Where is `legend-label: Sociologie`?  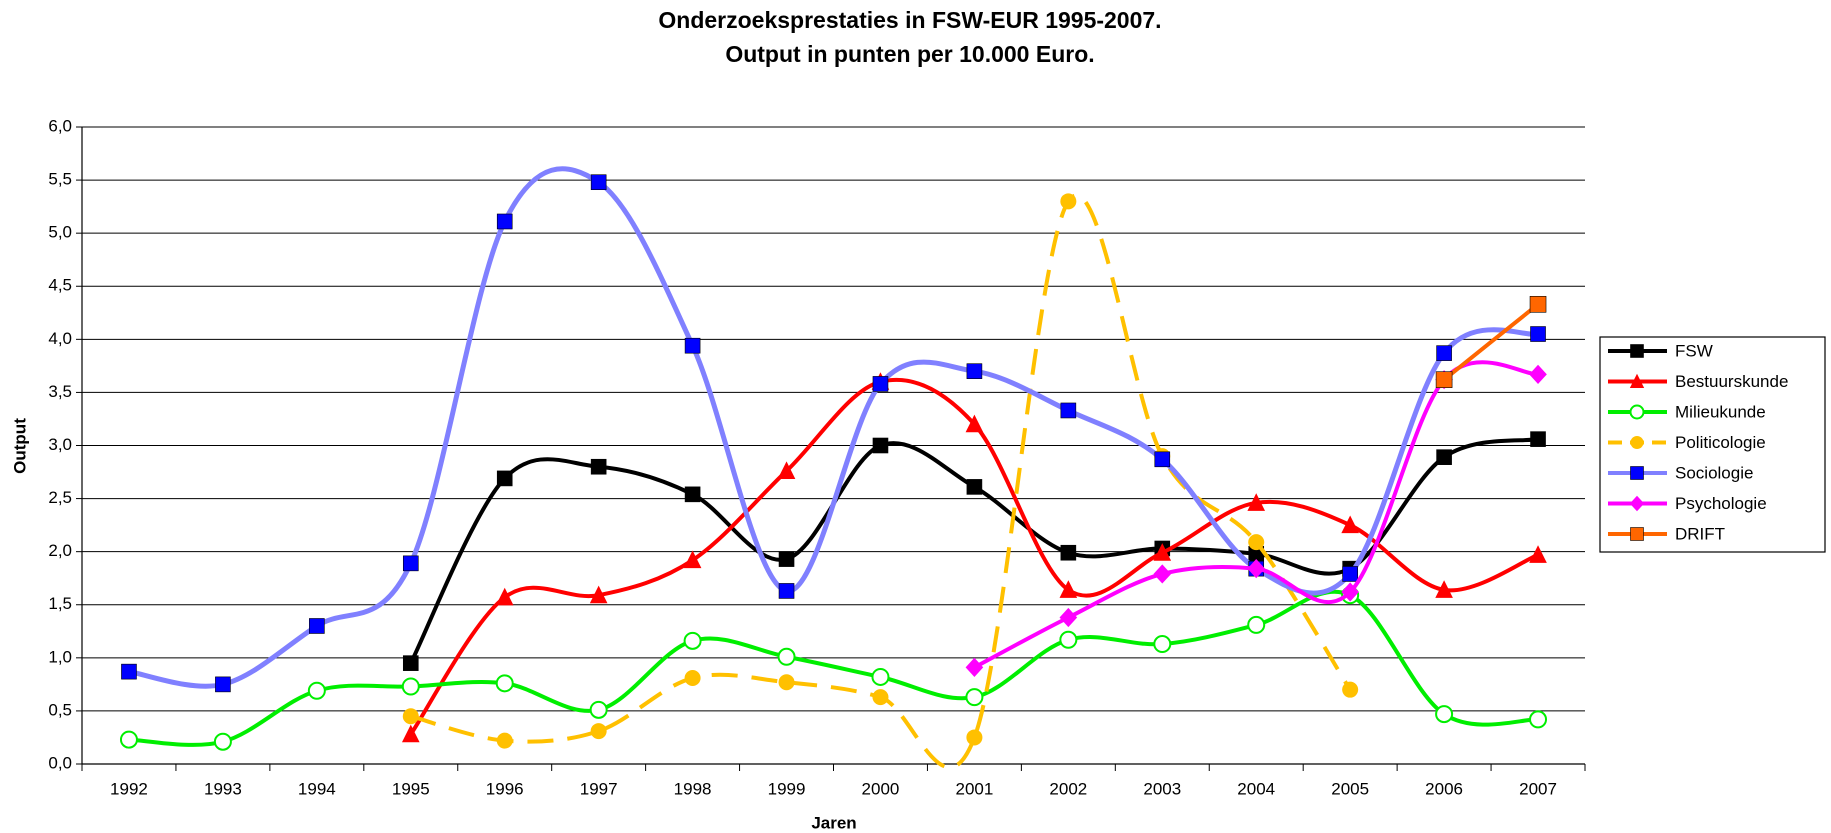
legend-label: Sociologie is located at coordinates (1714, 472).